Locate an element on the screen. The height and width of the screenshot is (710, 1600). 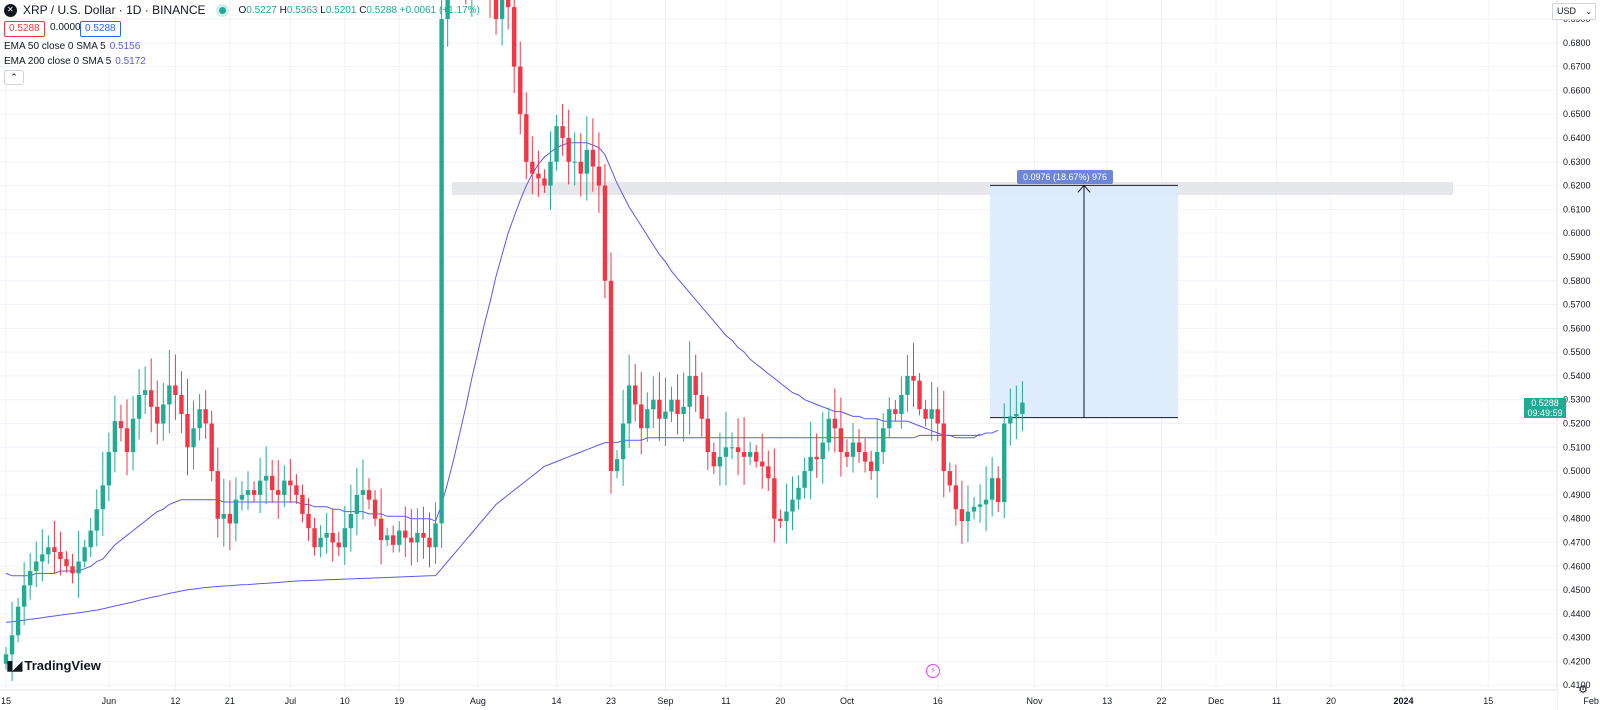
ema-200-legend: EMA 200 close 0 SMA 5 0.5172 is located at coordinates (75, 61).